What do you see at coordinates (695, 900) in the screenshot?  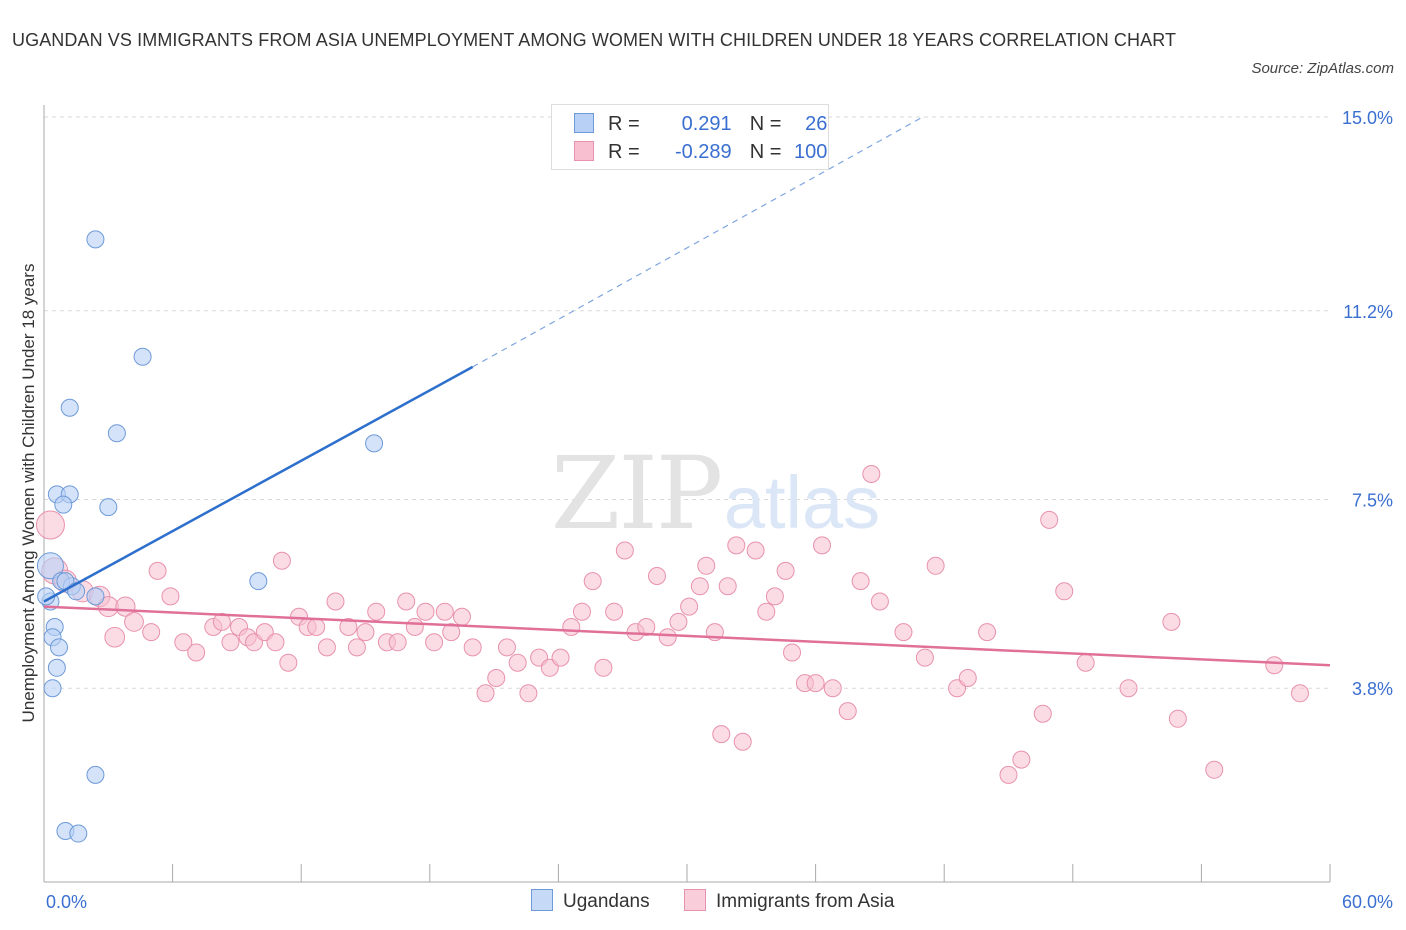 I see `immigrants-legend-swatch` at bounding box center [695, 900].